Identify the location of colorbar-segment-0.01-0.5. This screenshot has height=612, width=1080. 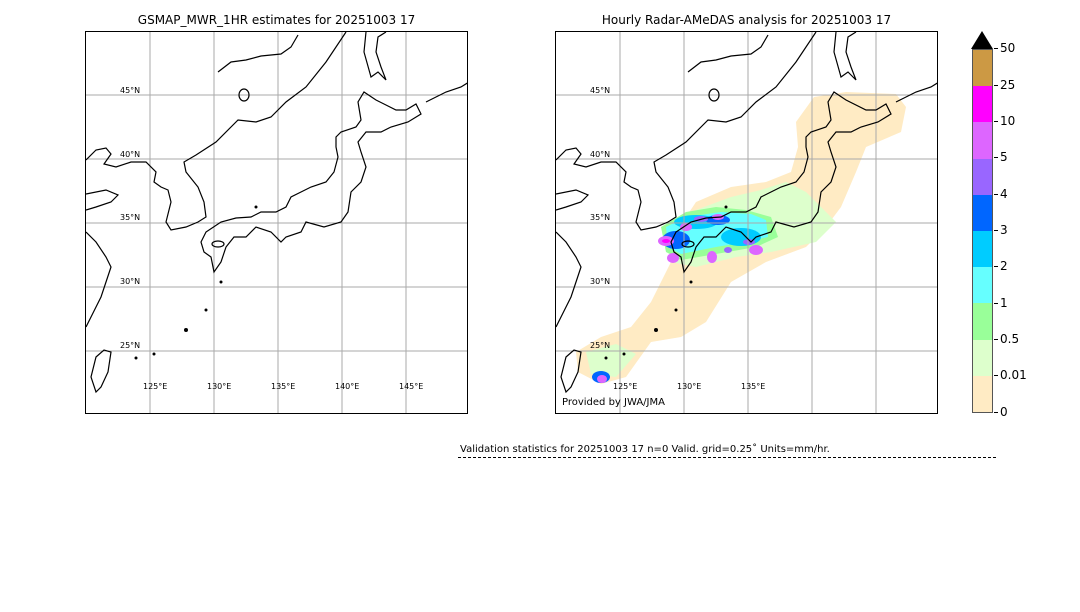
(982, 357).